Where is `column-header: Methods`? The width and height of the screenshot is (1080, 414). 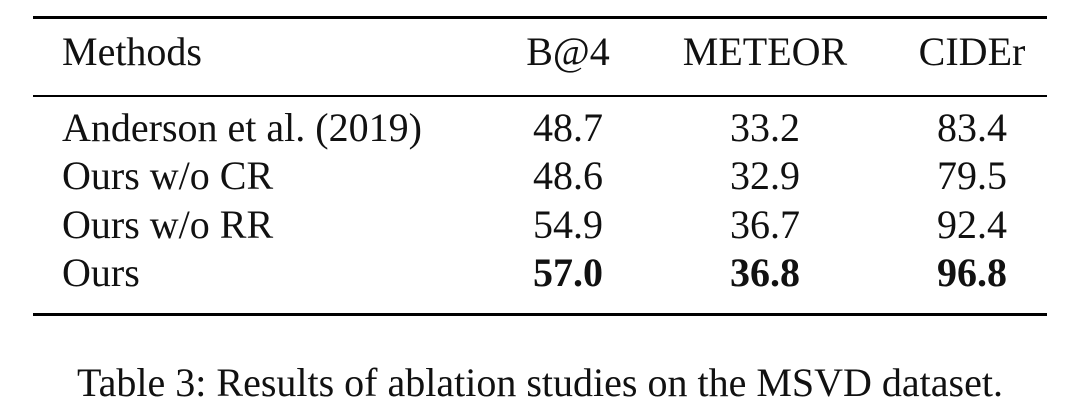 column-header: Methods is located at coordinates (132, 51).